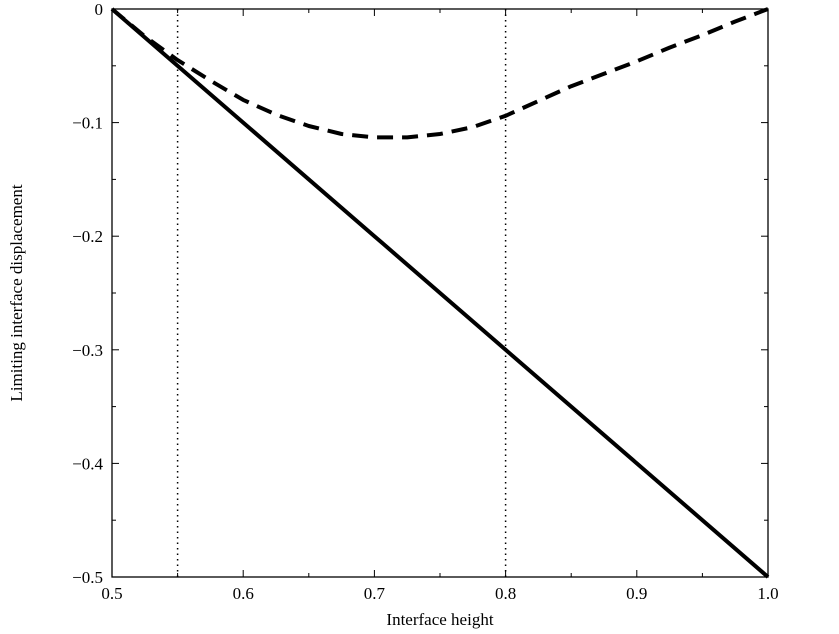 The image size is (839, 634). I want to click on y-tick-label: −0.1, so click(87, 123).